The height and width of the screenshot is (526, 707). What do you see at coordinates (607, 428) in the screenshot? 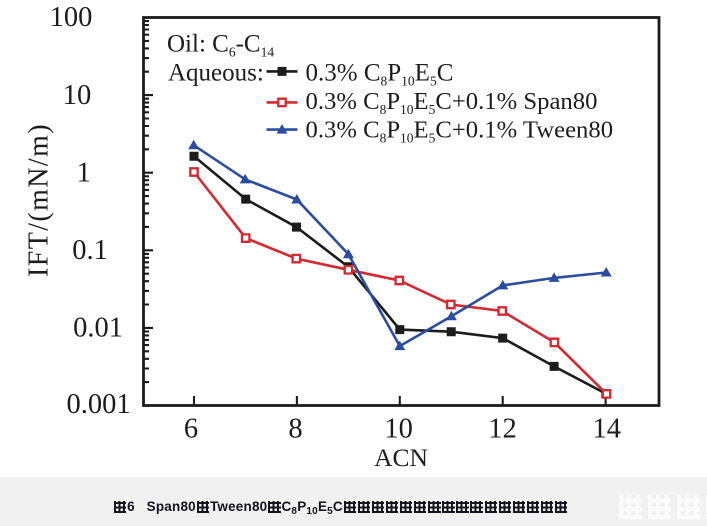
I see `svg-text: 14` at bounding box center [607, 428].